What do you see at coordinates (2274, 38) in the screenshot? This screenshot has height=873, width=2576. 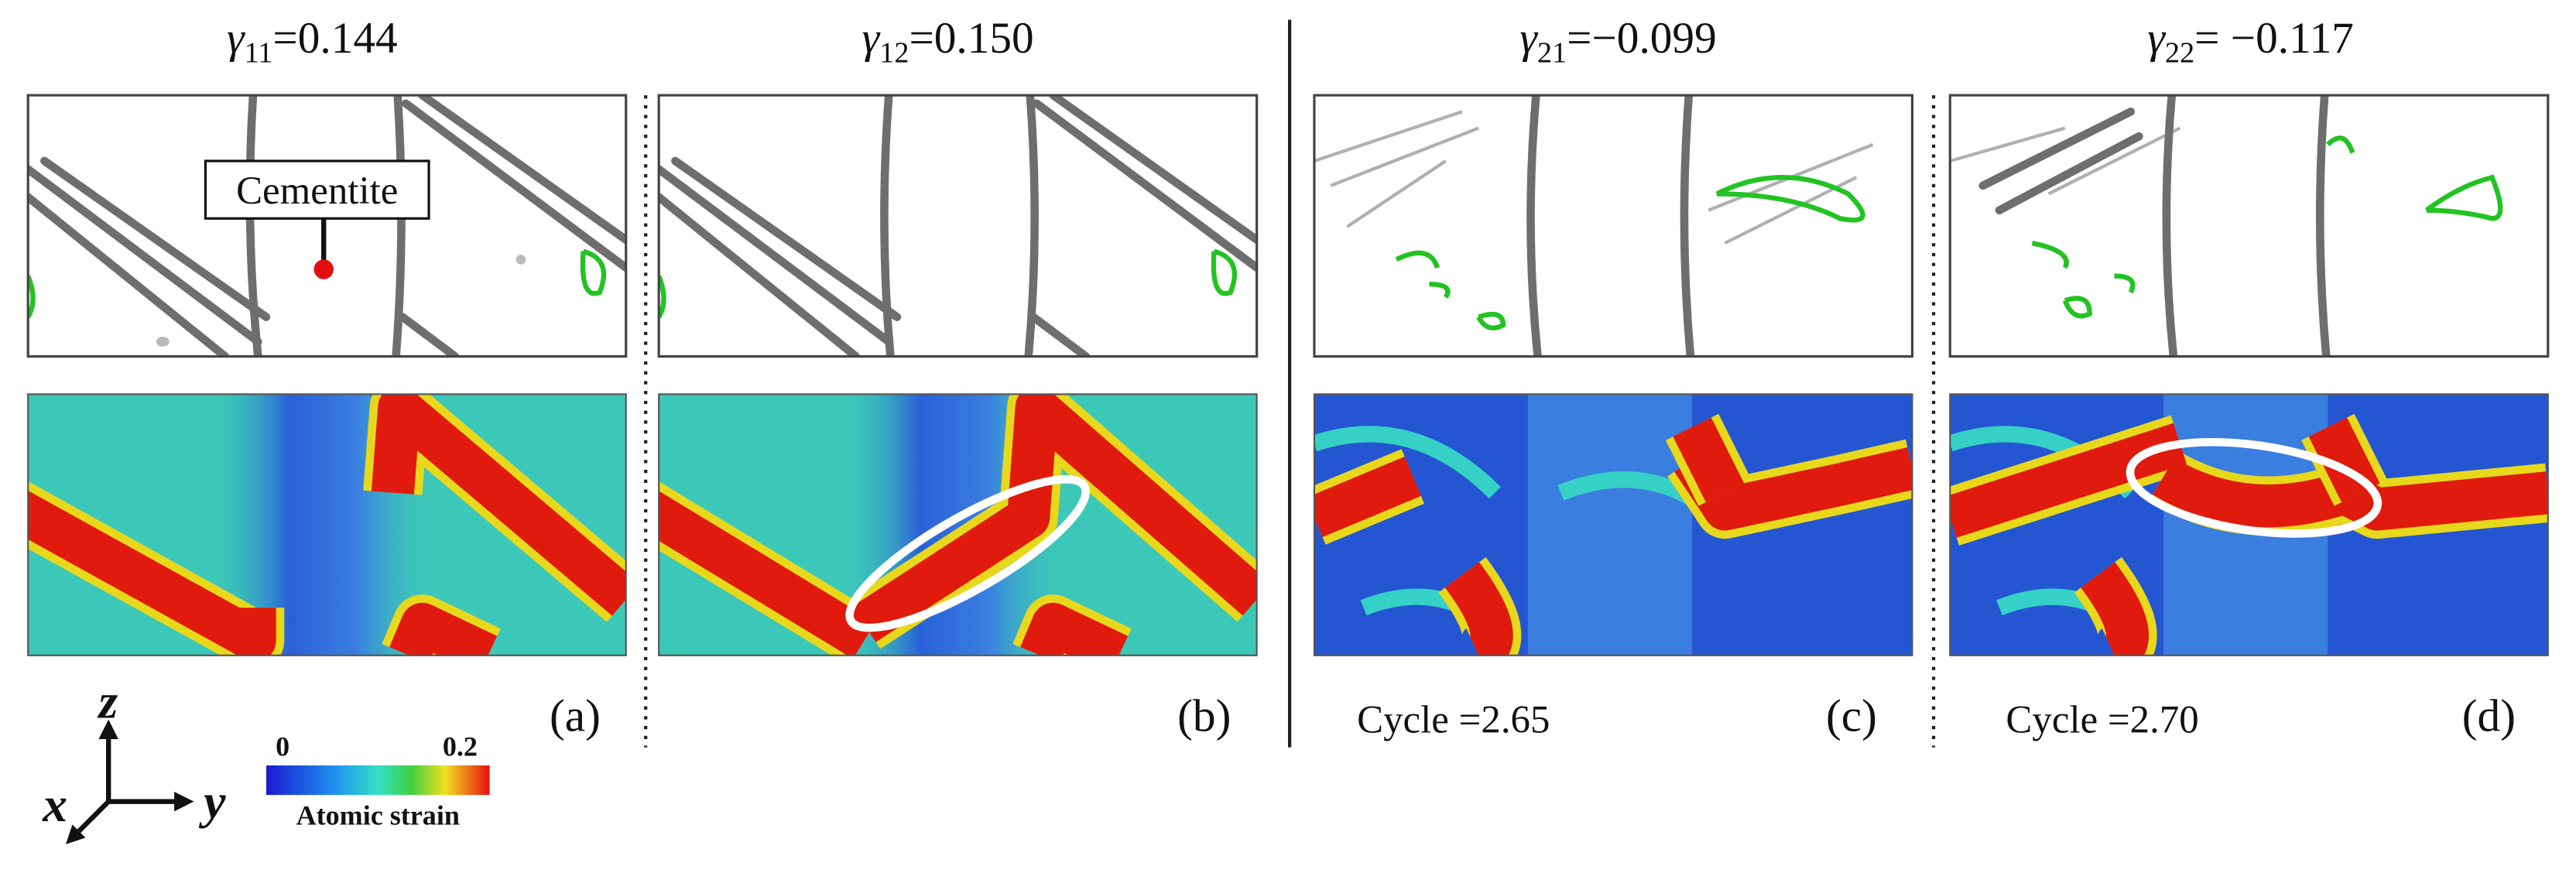 I see `value: = −0.117` at bounding box center [2274, 38].